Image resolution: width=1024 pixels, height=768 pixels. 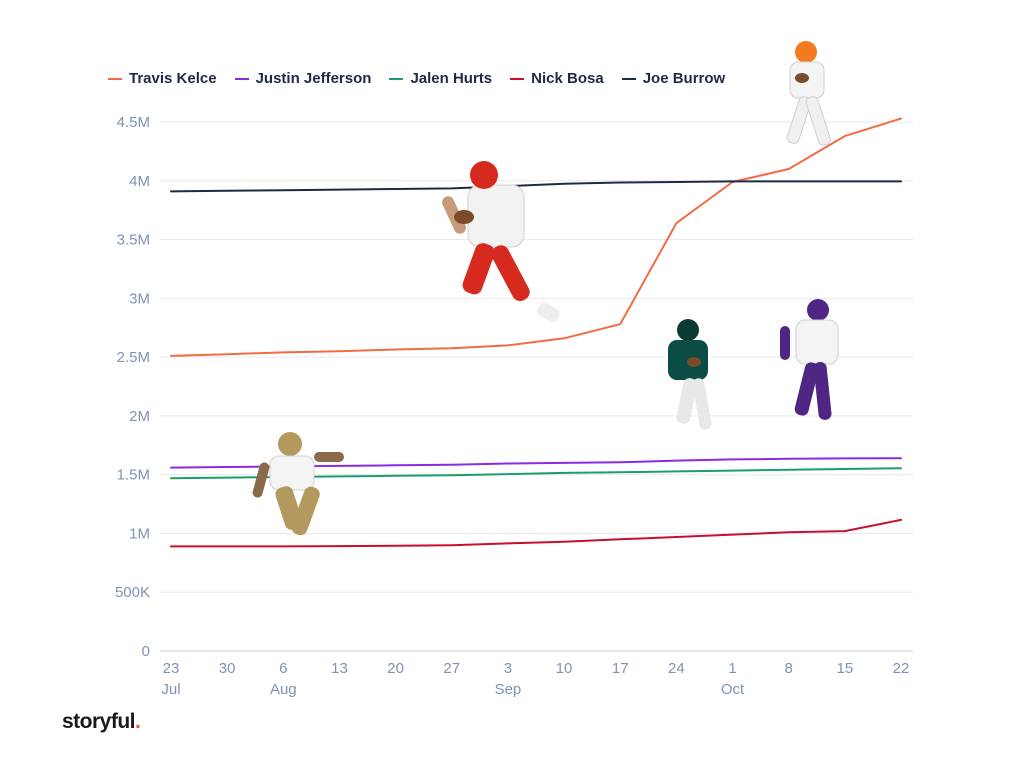 I want to click on x-tick-month-label: Oct, so click(x=733, y=689).